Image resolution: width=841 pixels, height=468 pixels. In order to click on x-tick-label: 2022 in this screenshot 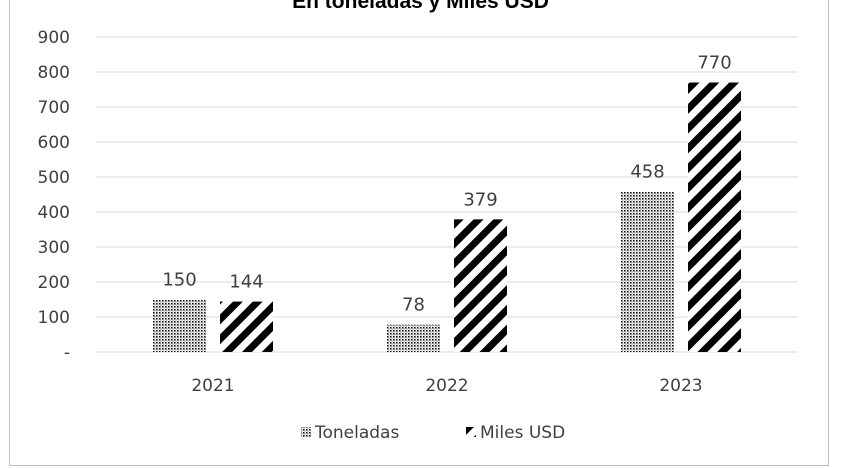, I will do `click(446, 386)`.